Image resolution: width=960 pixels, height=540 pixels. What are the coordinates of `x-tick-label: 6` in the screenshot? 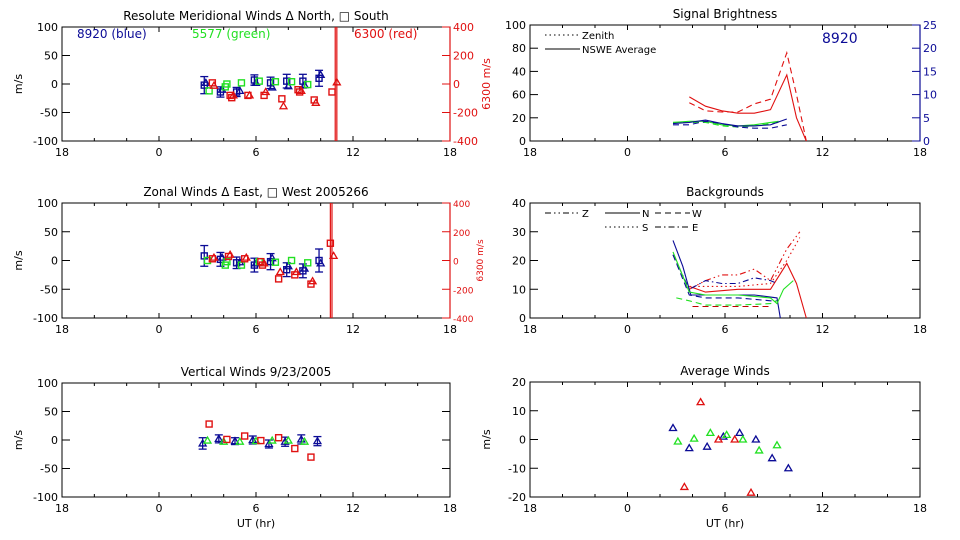 It's located at (725, 329).